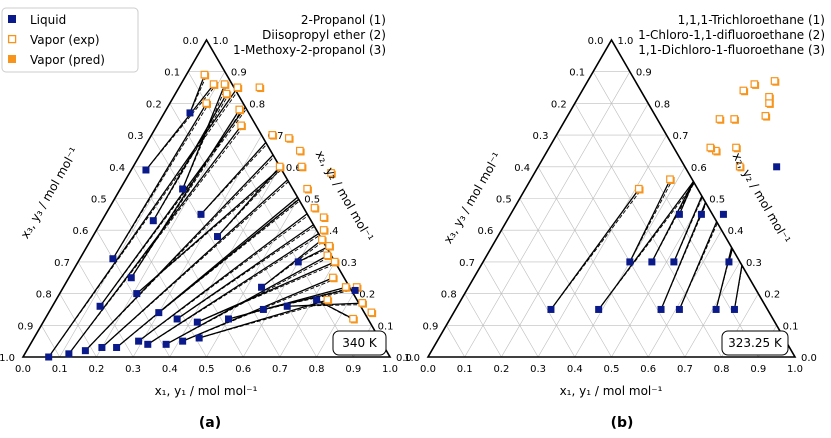 This screenshot has height=438, width=831. I want to click on tick-label-x2: 0.2, so click(772, 295).